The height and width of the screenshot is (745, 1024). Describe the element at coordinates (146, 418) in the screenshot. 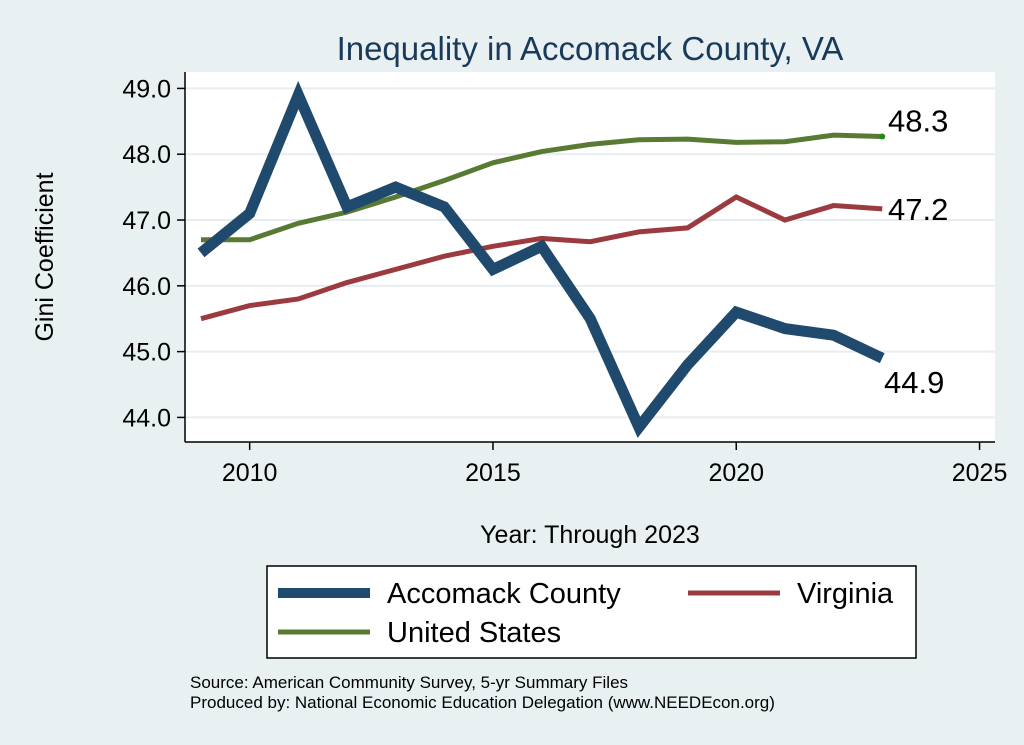

I see `y-tick-label: 44.0` at that location.